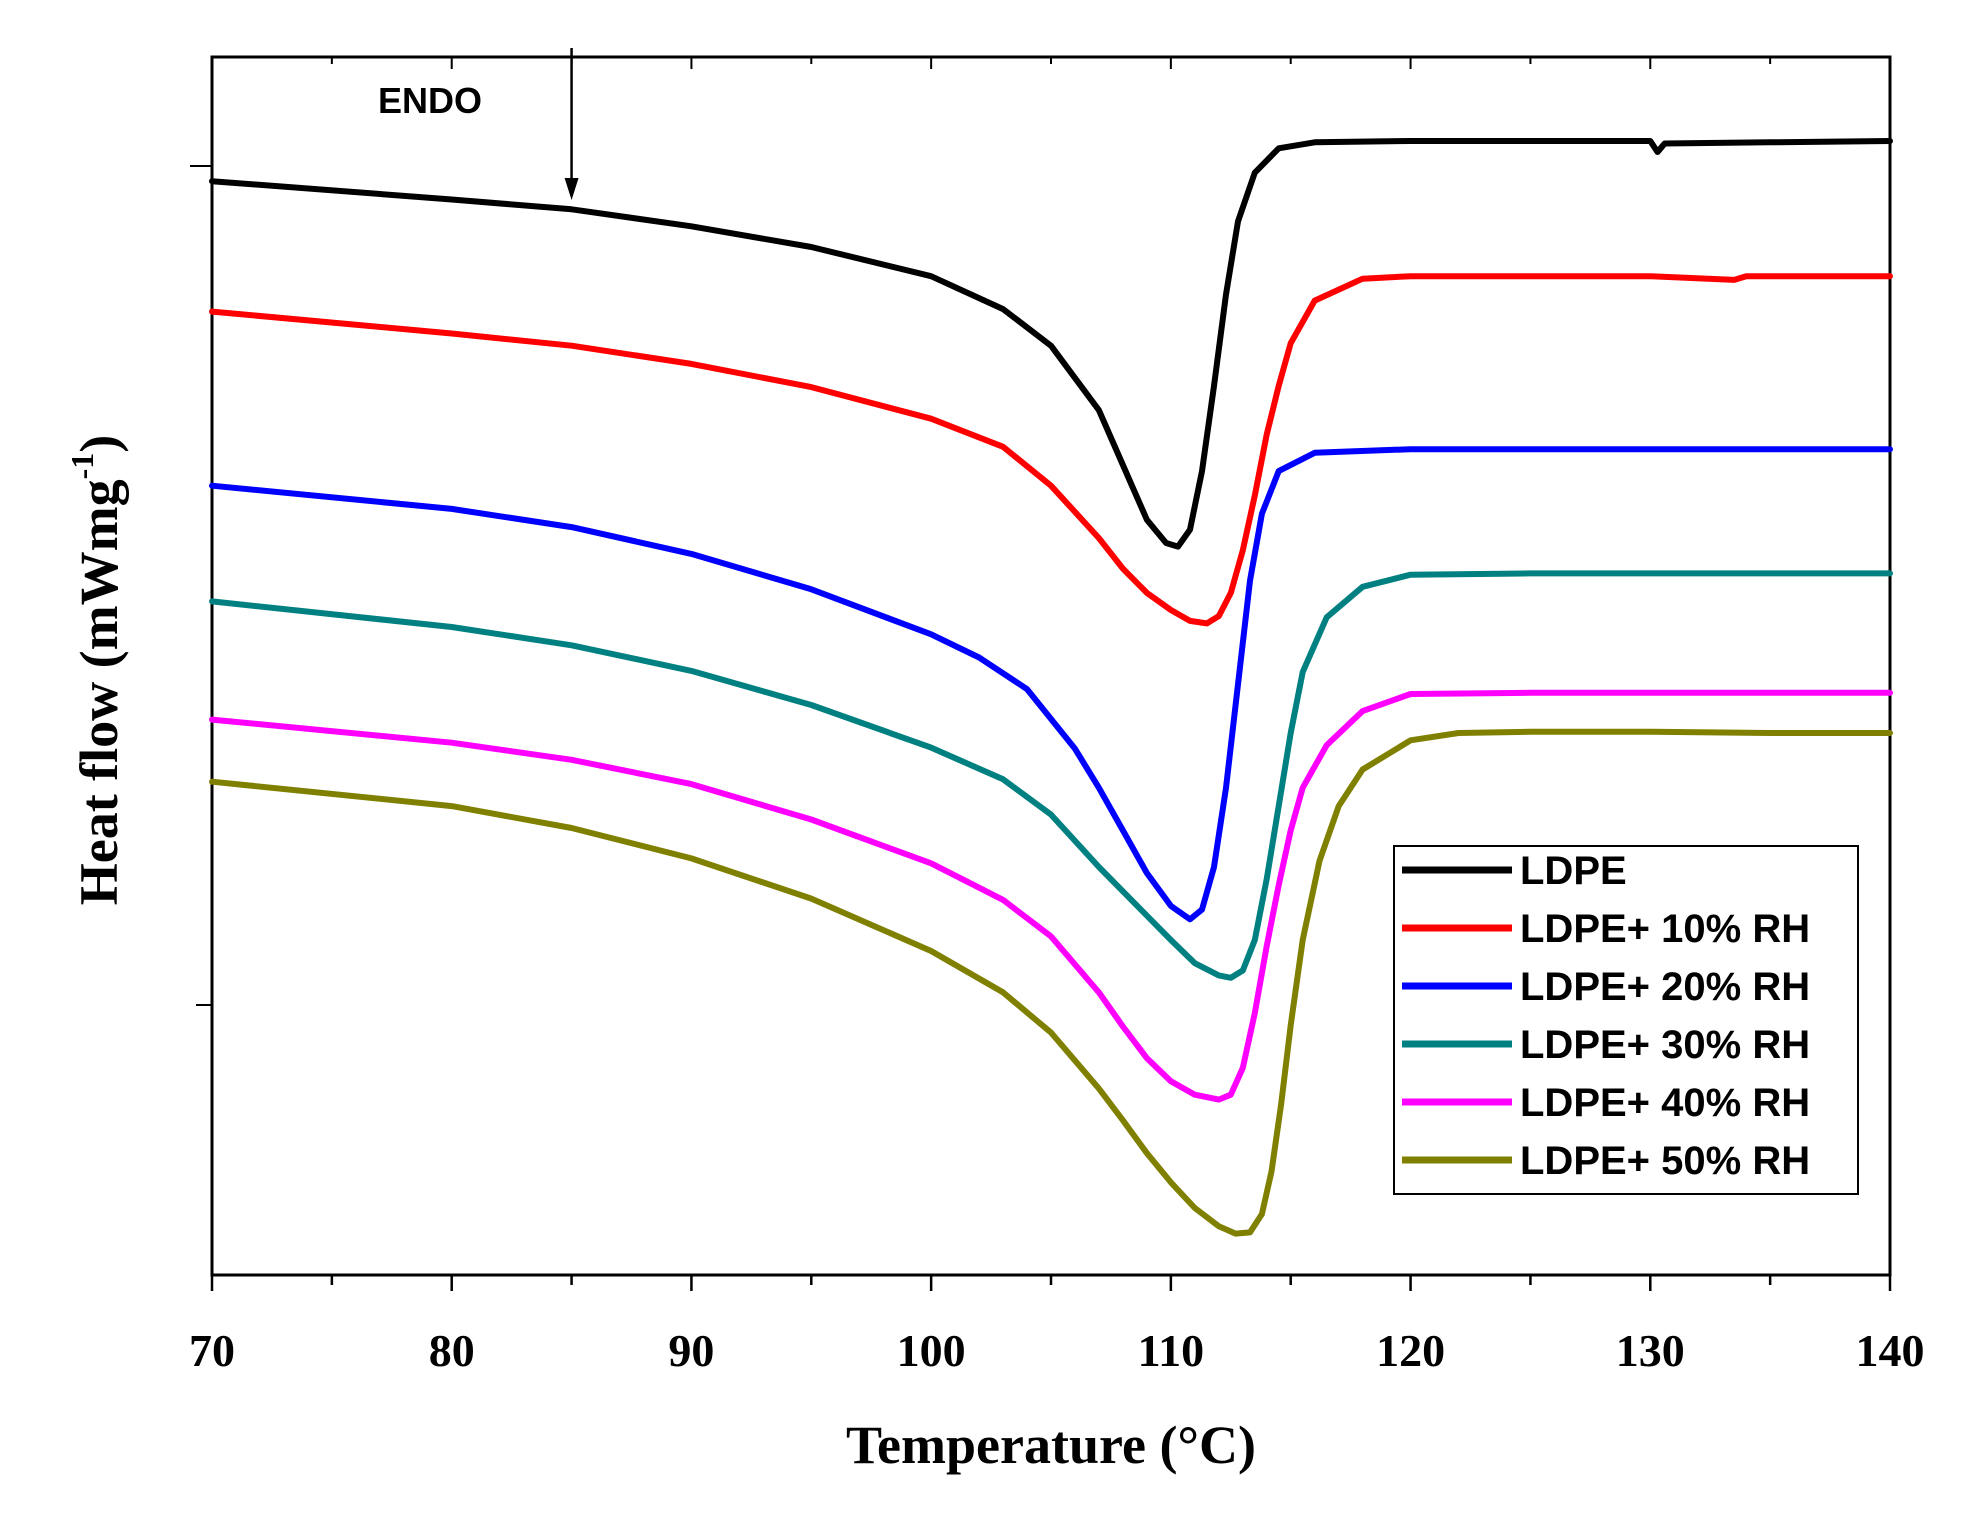 The width and height of the screenshot is (1971, 1514). Describe the element at coordinates (1051, 1445) in the screenshot. I see `x-axis-title: Temperature (°C)` at that location.